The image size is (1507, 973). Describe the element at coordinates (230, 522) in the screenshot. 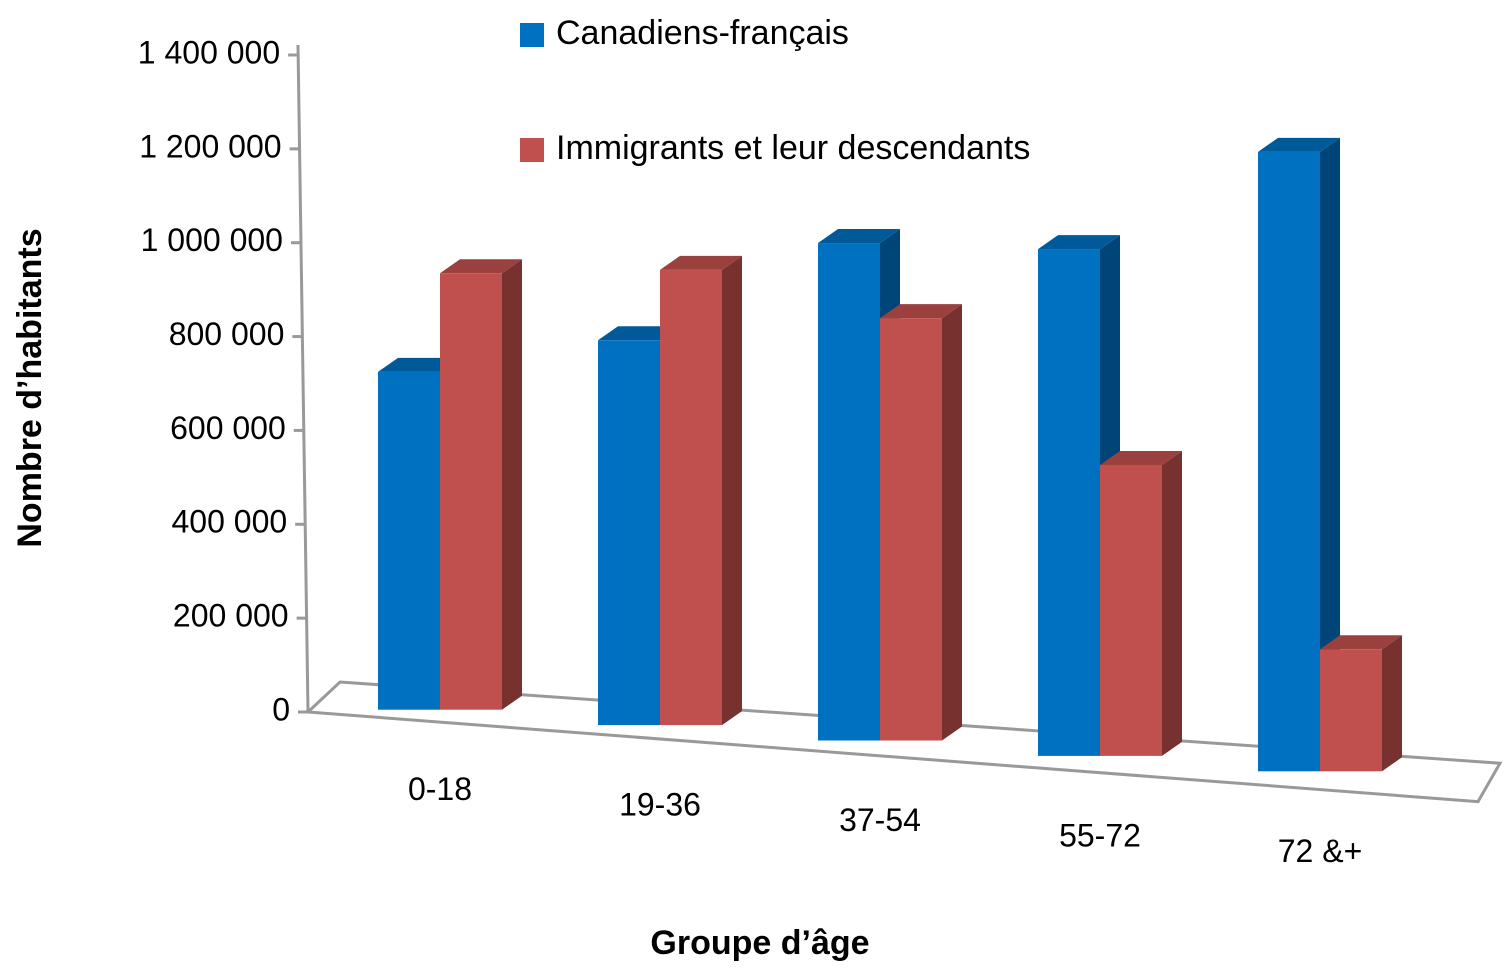

I see `y-tick-label: 400 000` at that location.